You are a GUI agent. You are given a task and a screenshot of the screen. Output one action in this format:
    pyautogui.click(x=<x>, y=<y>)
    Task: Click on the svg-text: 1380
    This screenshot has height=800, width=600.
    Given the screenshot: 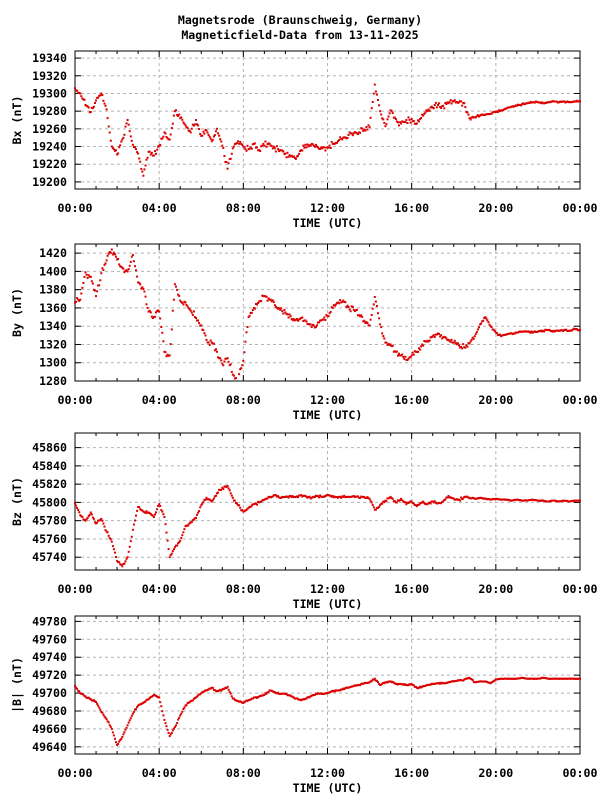 What is the action you would take?
    pyautogui.click(x=53, y=290)
    